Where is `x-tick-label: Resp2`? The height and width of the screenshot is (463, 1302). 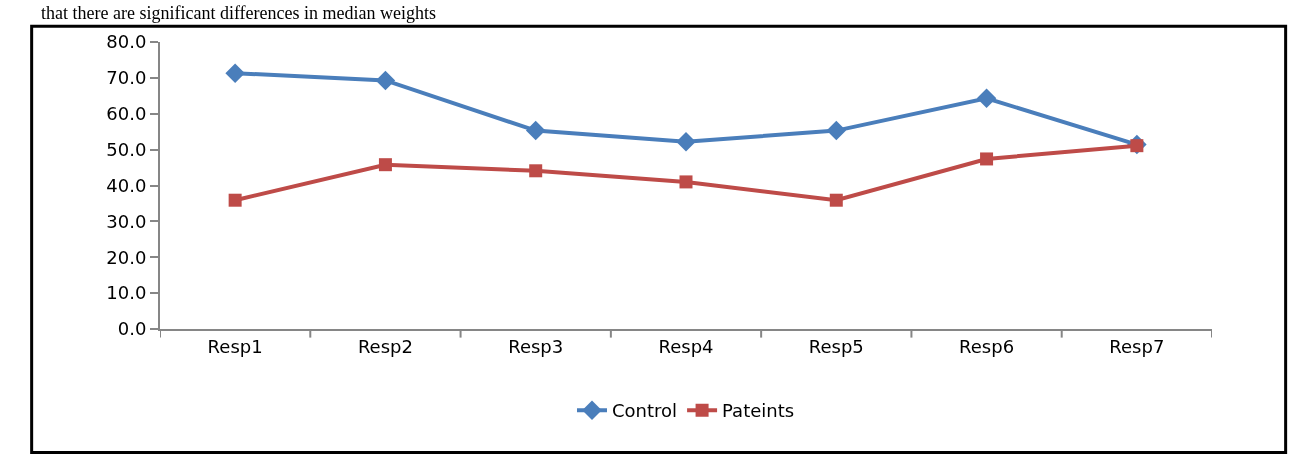 x-tick-label: Resp2 is located at coordinates (385, 346).